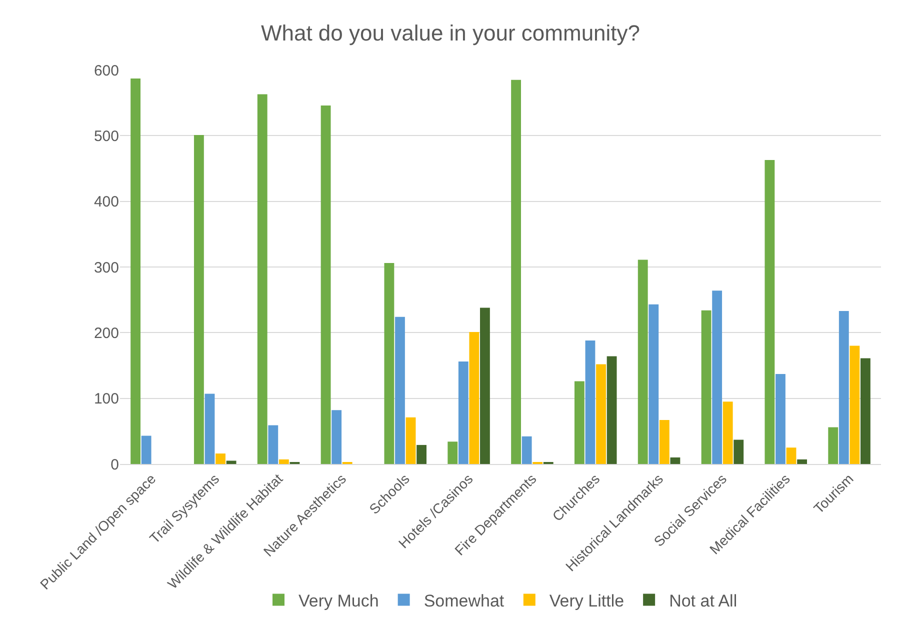  I want to click on legend-label: Somewhat, so click(464, 600).